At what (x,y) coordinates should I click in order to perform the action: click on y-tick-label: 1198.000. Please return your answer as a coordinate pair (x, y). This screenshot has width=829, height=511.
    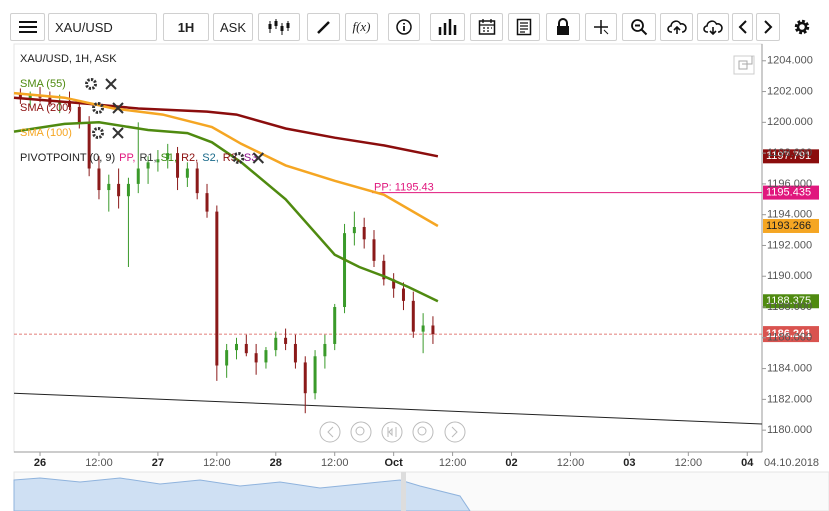
    Looking at the image, I should click on (789, 153).